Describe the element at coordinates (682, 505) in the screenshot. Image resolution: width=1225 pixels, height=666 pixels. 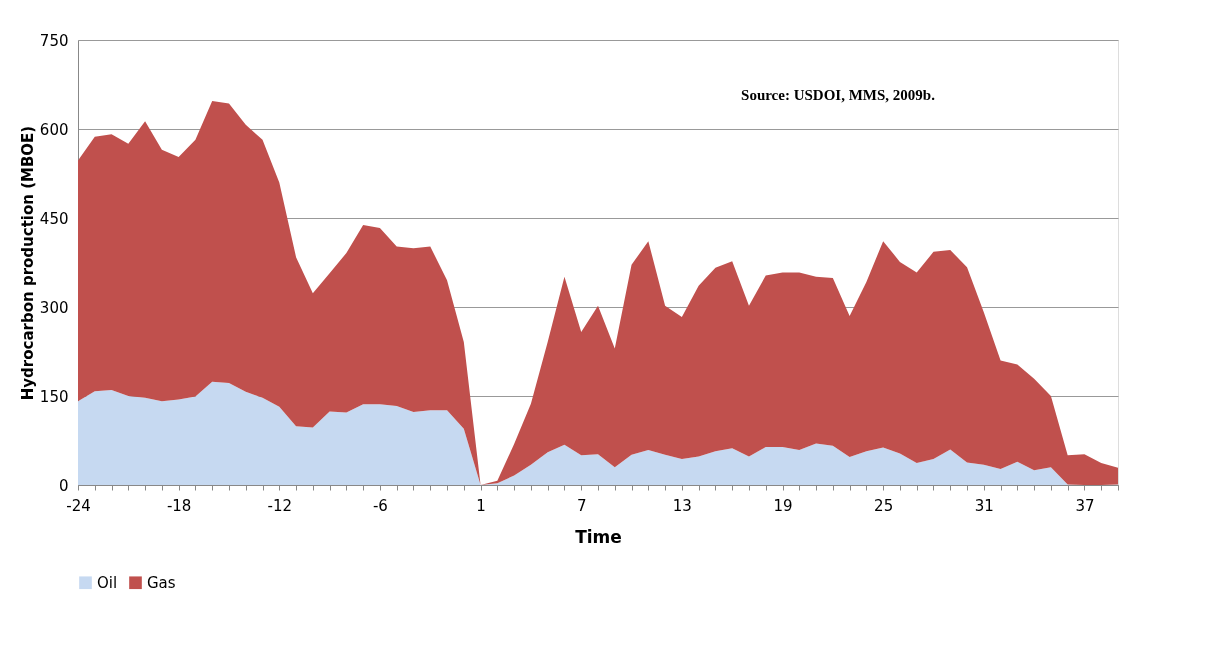
I see `x-tick-label: 13` at that location.